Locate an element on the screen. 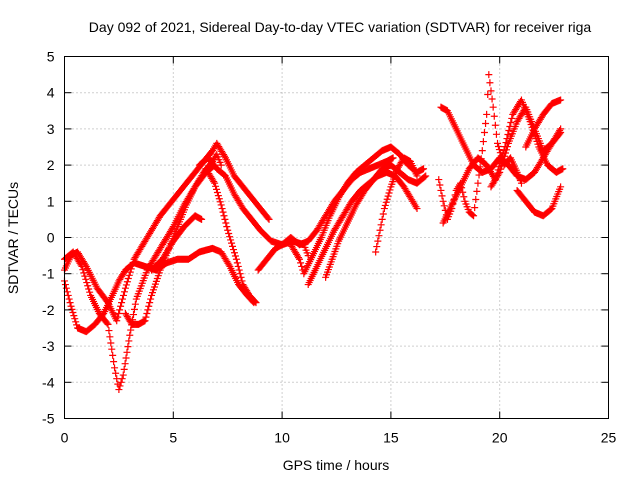  y-tick-label: -4 is located at coordinates (48, 382).